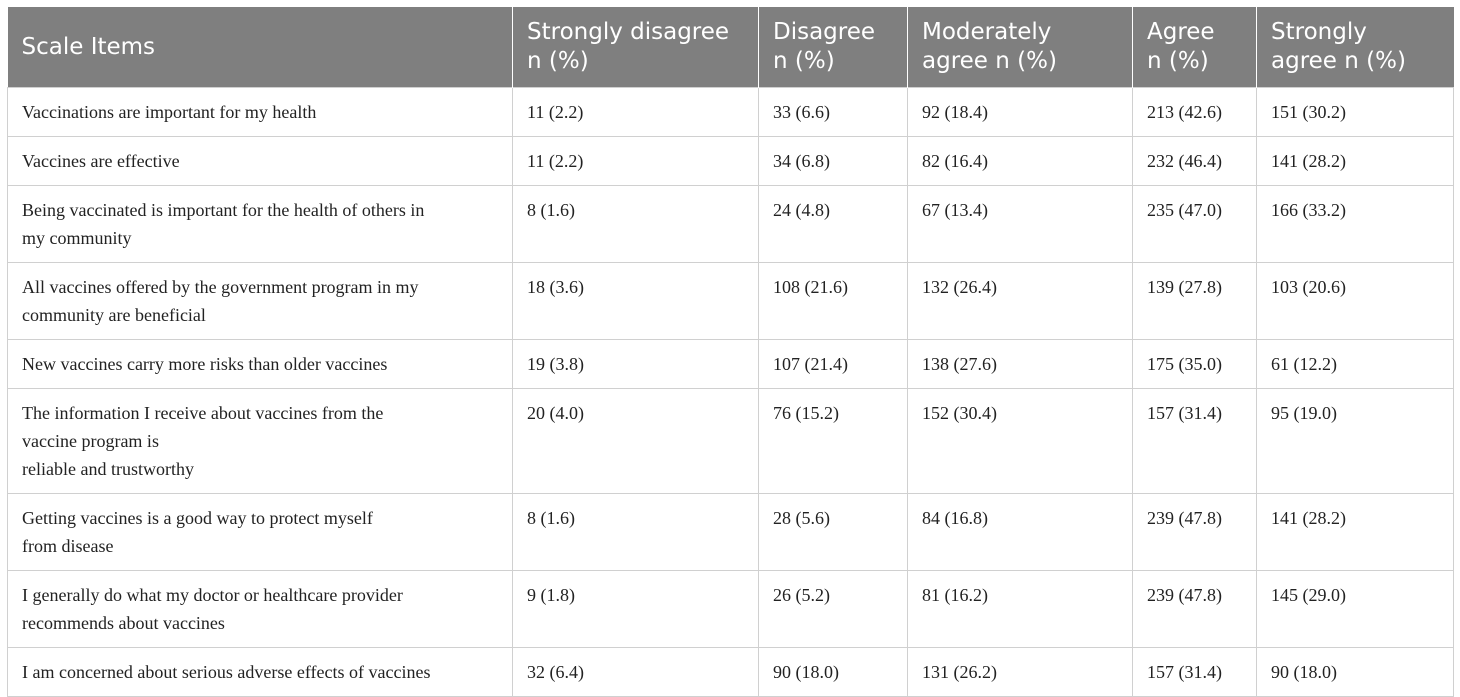 The height and width of the screenshot is (697, 1460). I want to click on disagree-cell: 76 (15.2), so click(833, 441).